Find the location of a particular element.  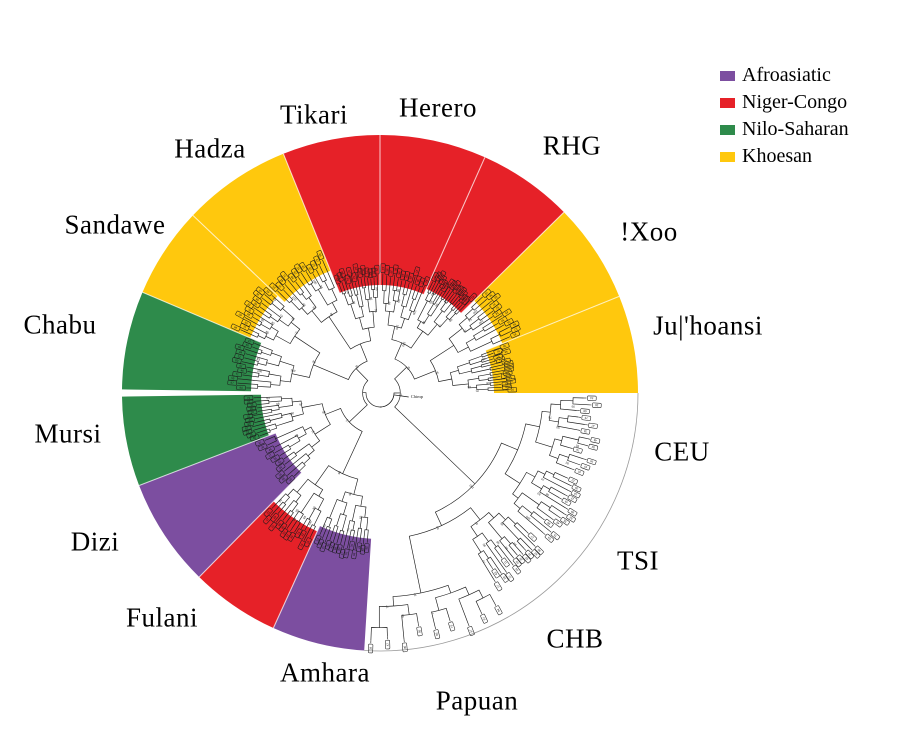

tip-sample-id: 57 is located at coordinates (470, 630).